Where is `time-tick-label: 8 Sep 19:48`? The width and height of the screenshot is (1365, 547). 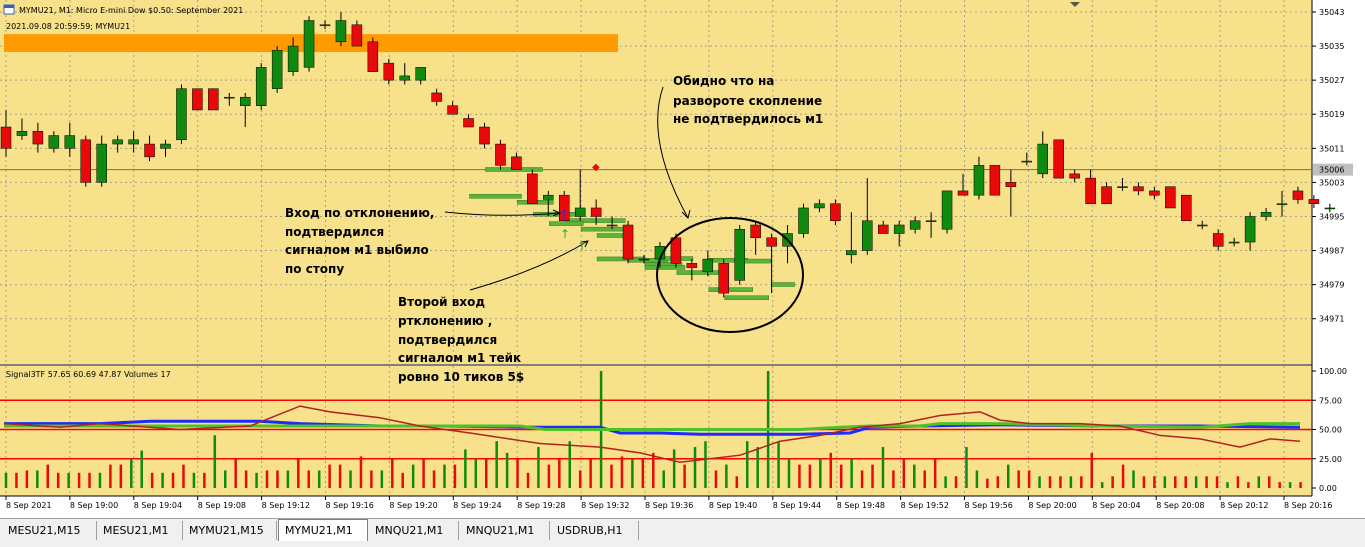 time-tick-label: 8 Sep 19:48 is located at coordinates (861, 505).